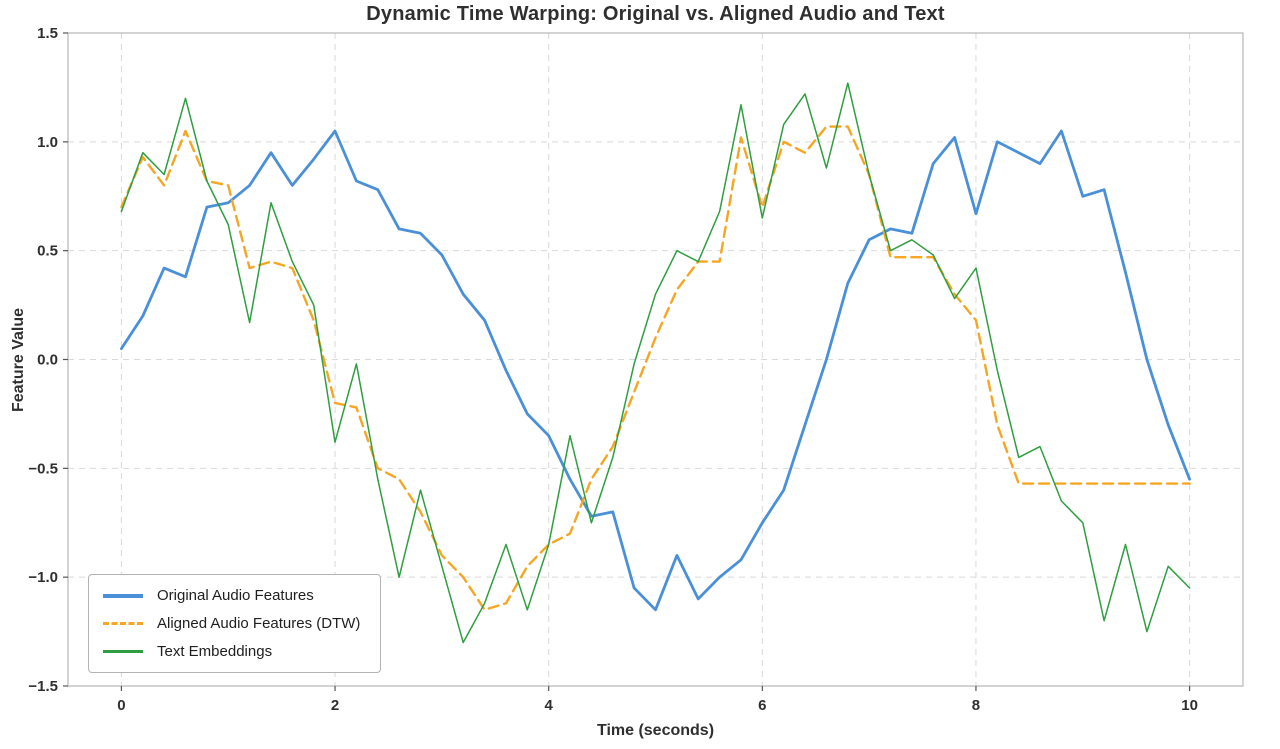 This screenshot has height=749, width=1280. What do you see at coordinates (121, 705) in the screenshot?
I see `x-tick-label: 0` at bounding box center [121, 705].